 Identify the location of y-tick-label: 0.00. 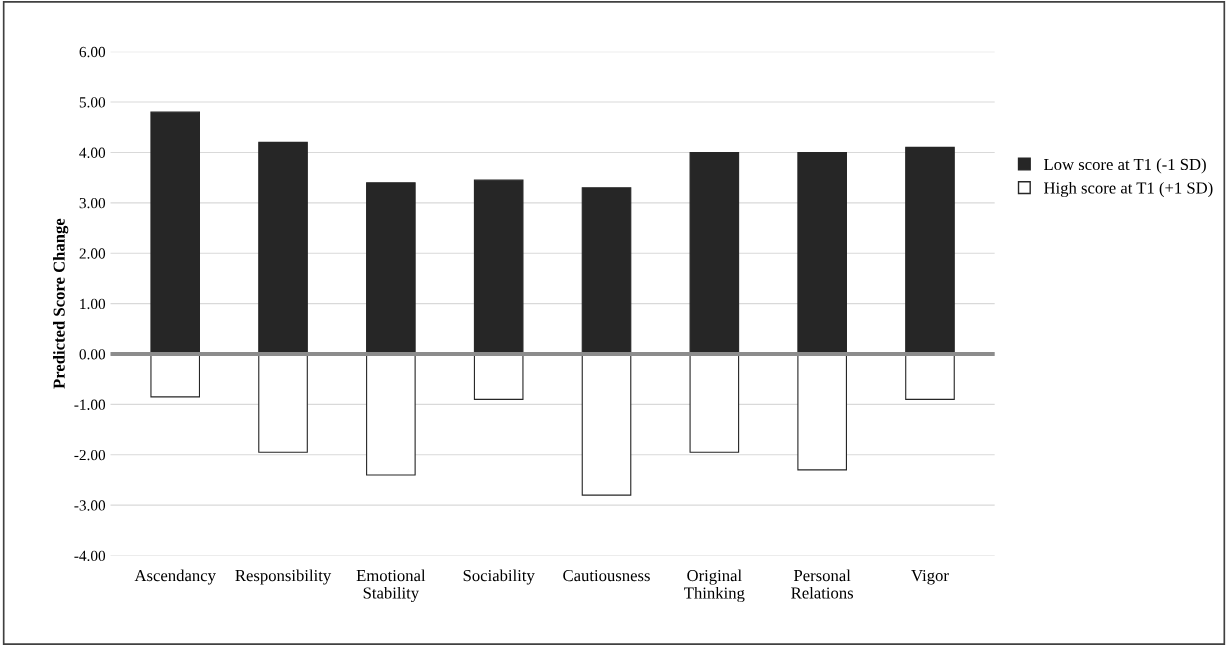
(92, 354).